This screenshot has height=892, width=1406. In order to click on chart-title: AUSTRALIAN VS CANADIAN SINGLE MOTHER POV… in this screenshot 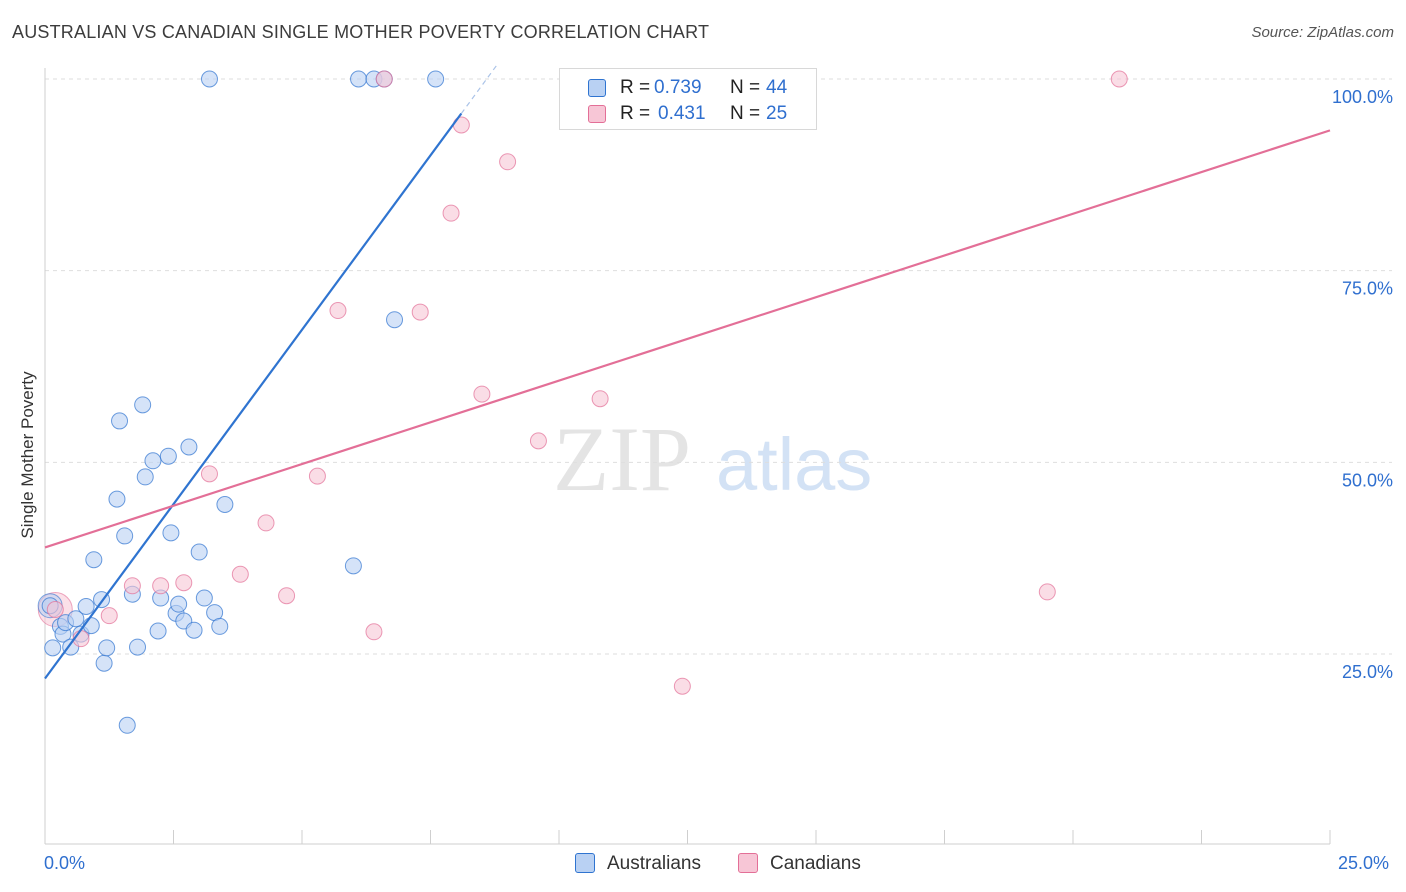, I will do `click(361, 32)`.